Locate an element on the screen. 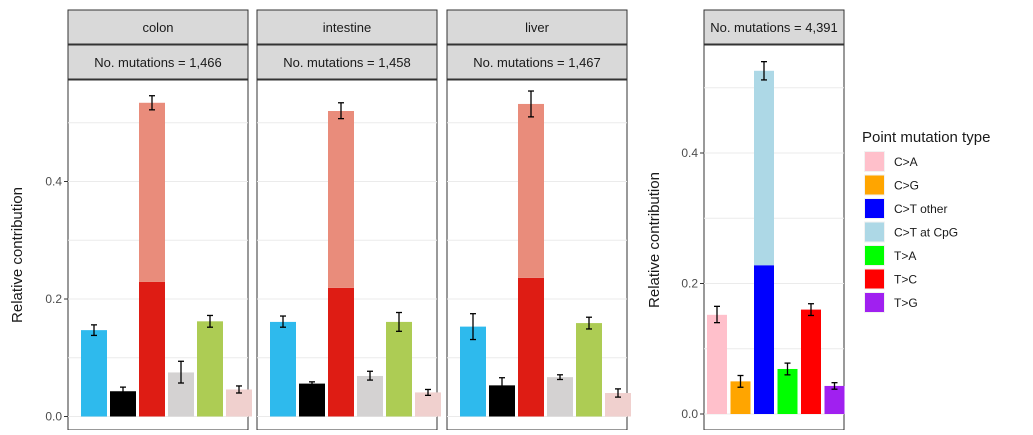 This screenshot has width=1033, height=435. facet-strip-label: No. mutations = 1,466 is located at coordinates (158, 62).